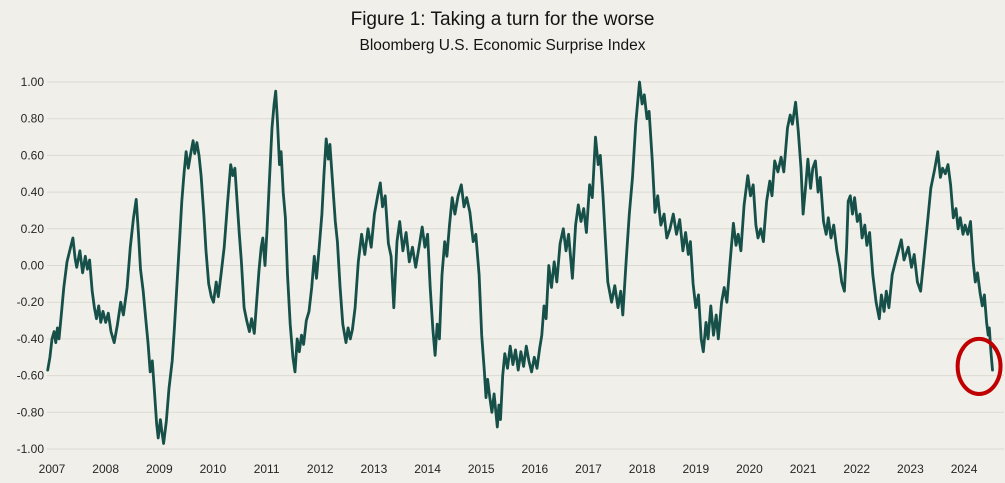  Describe the element at coordinates (910, 469) in the screenshot. I see `x-axis-tick-label: 2023` at that location.